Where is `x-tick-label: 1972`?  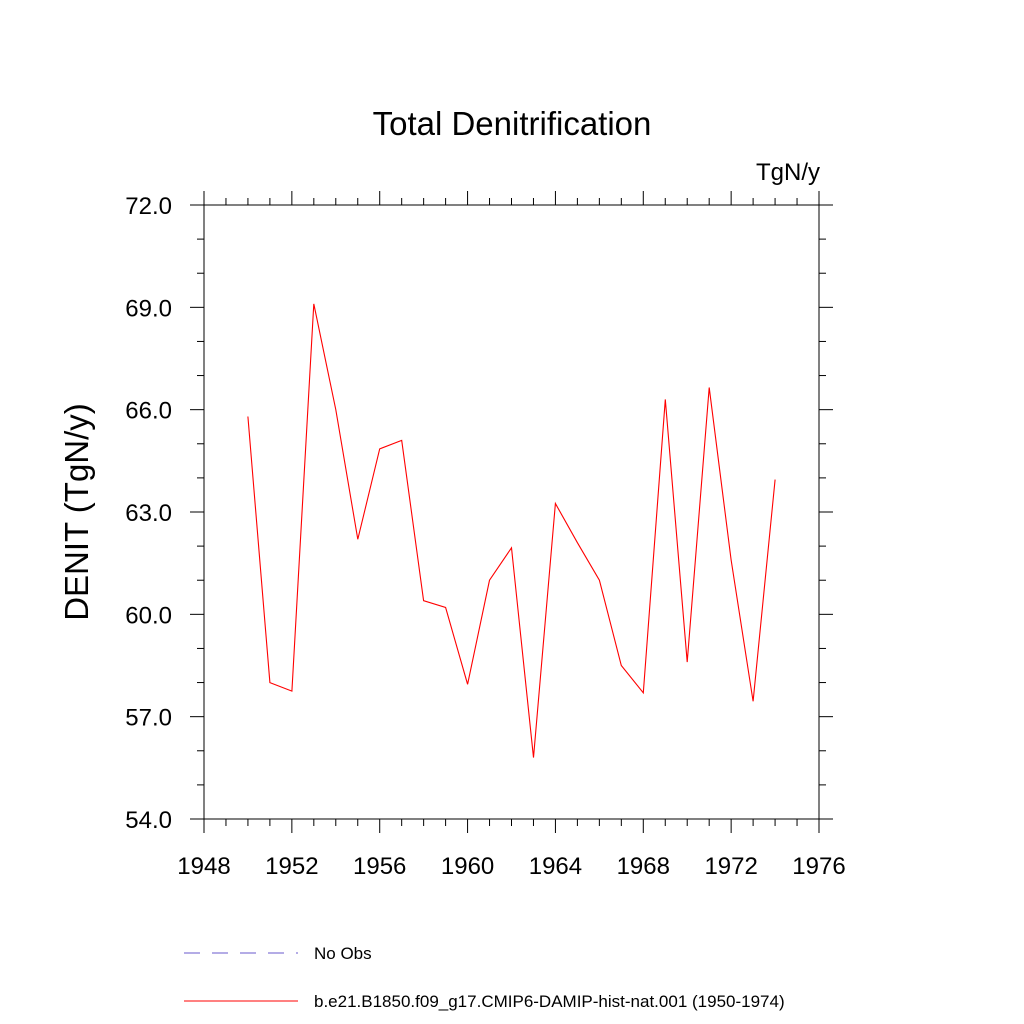
x-tick-label: 1972 is located at coordinates (730, 866).